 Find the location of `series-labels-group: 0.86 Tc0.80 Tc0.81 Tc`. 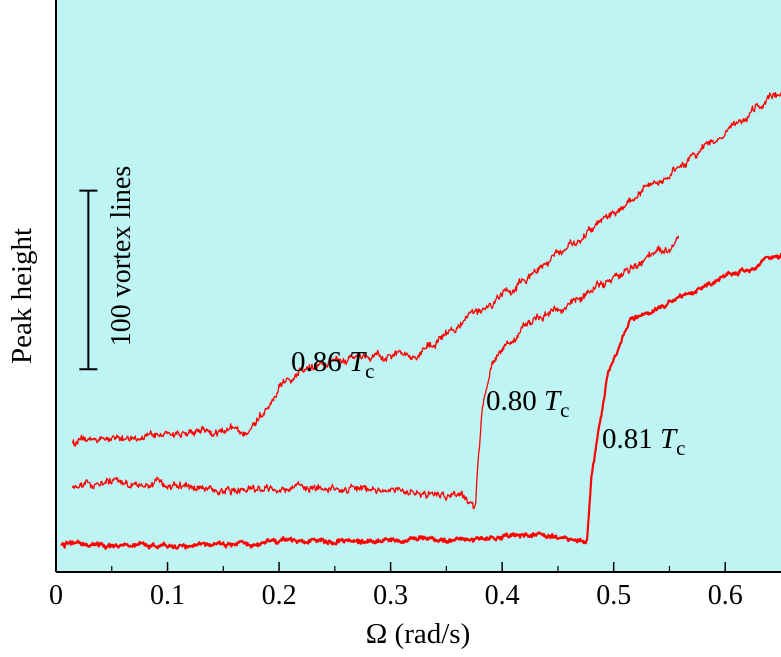

series-labels-group: 0.86 Tc0.80 Tc0.81 Tc is located at coordinates (488, 403).